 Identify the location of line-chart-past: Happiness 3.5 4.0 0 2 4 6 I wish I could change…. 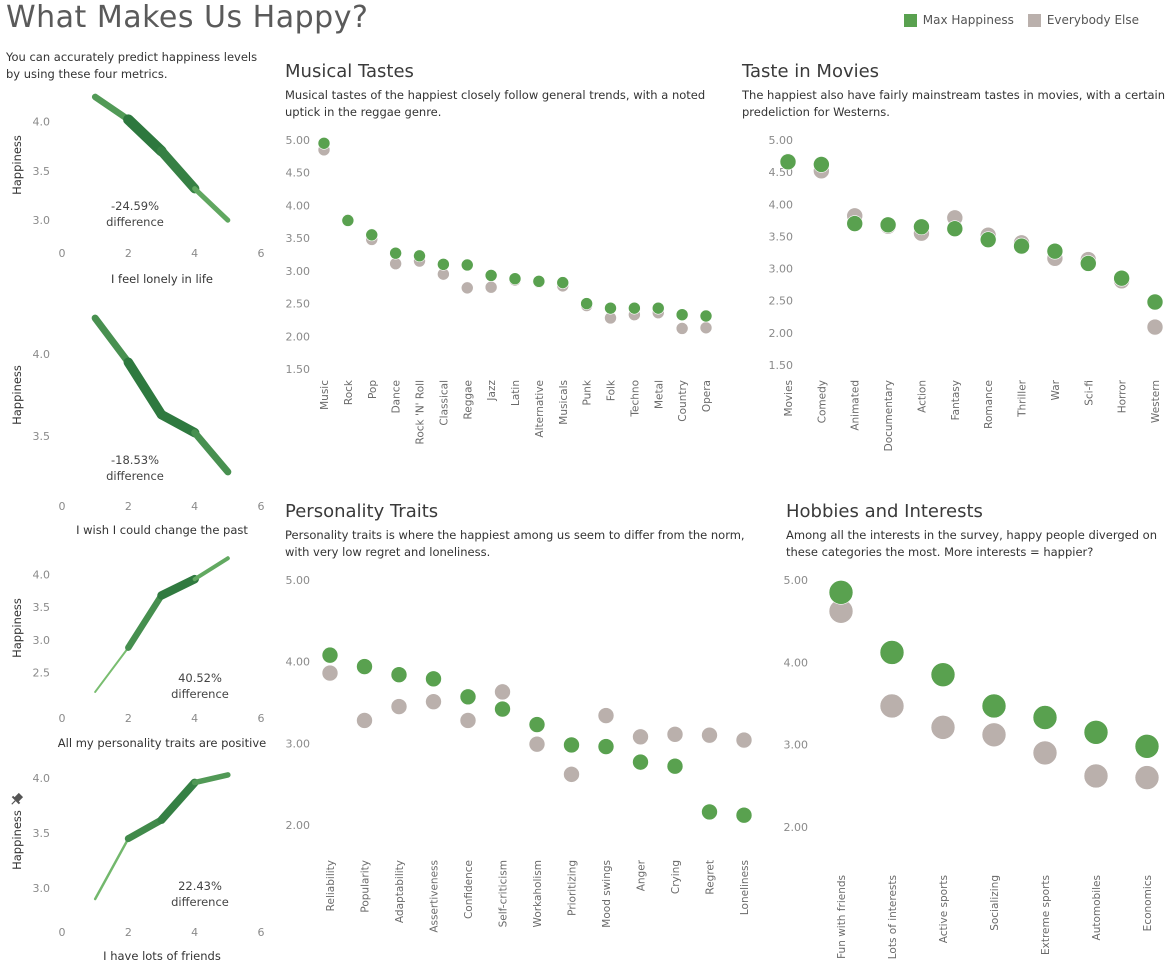
(137, 425).